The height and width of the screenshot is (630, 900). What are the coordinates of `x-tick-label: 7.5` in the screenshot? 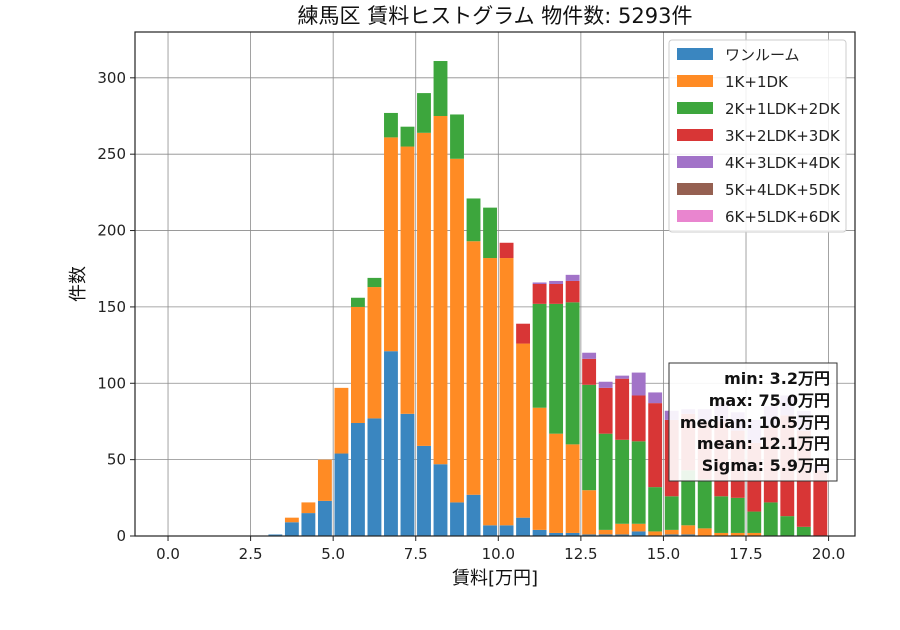 It's located at (416, 554).